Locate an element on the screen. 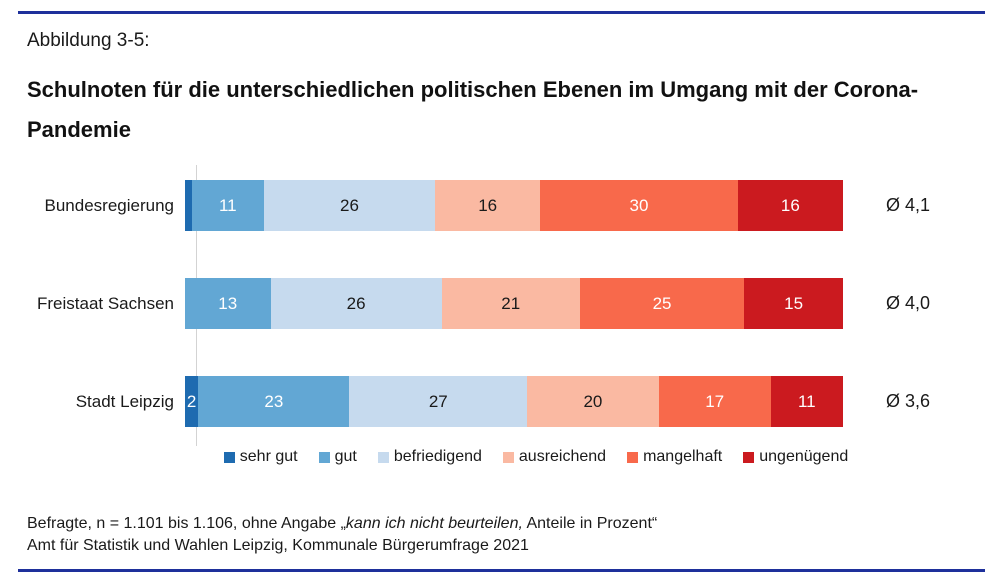  legend-item-befriedigend: befriedigend is located at coordinates (429, 457).